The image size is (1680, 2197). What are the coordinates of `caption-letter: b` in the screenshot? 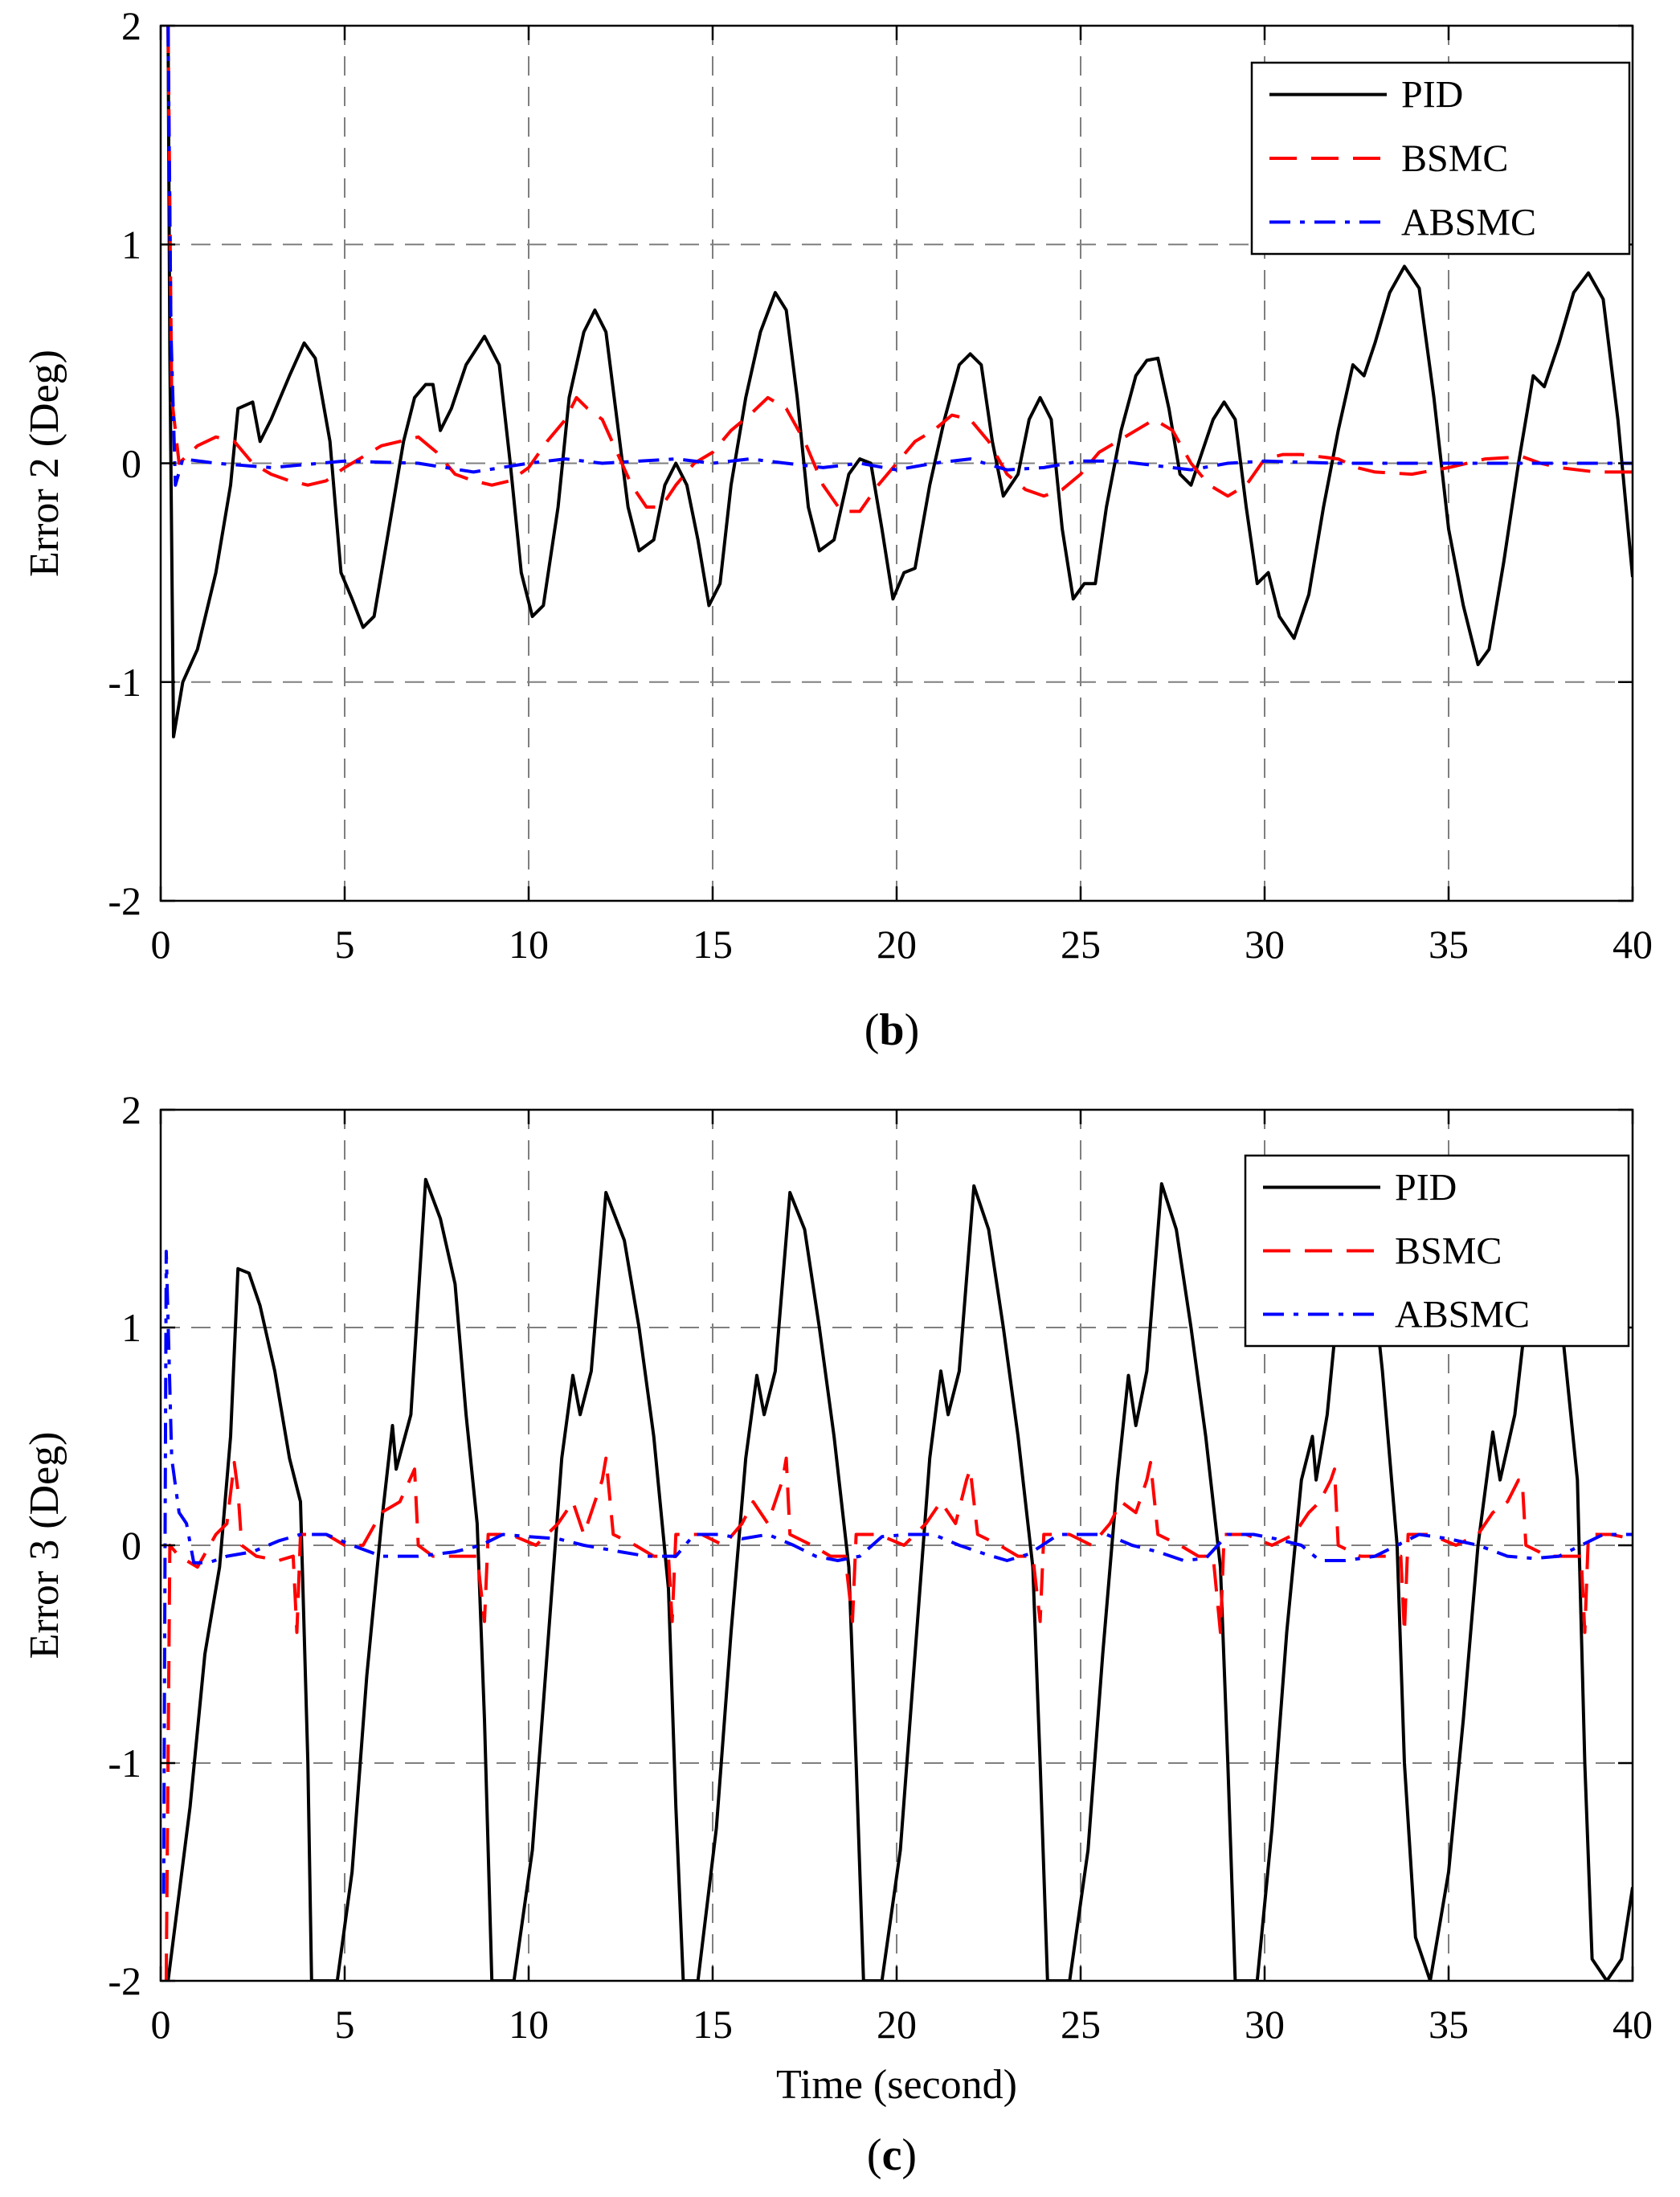 It's located at (891, 1030).